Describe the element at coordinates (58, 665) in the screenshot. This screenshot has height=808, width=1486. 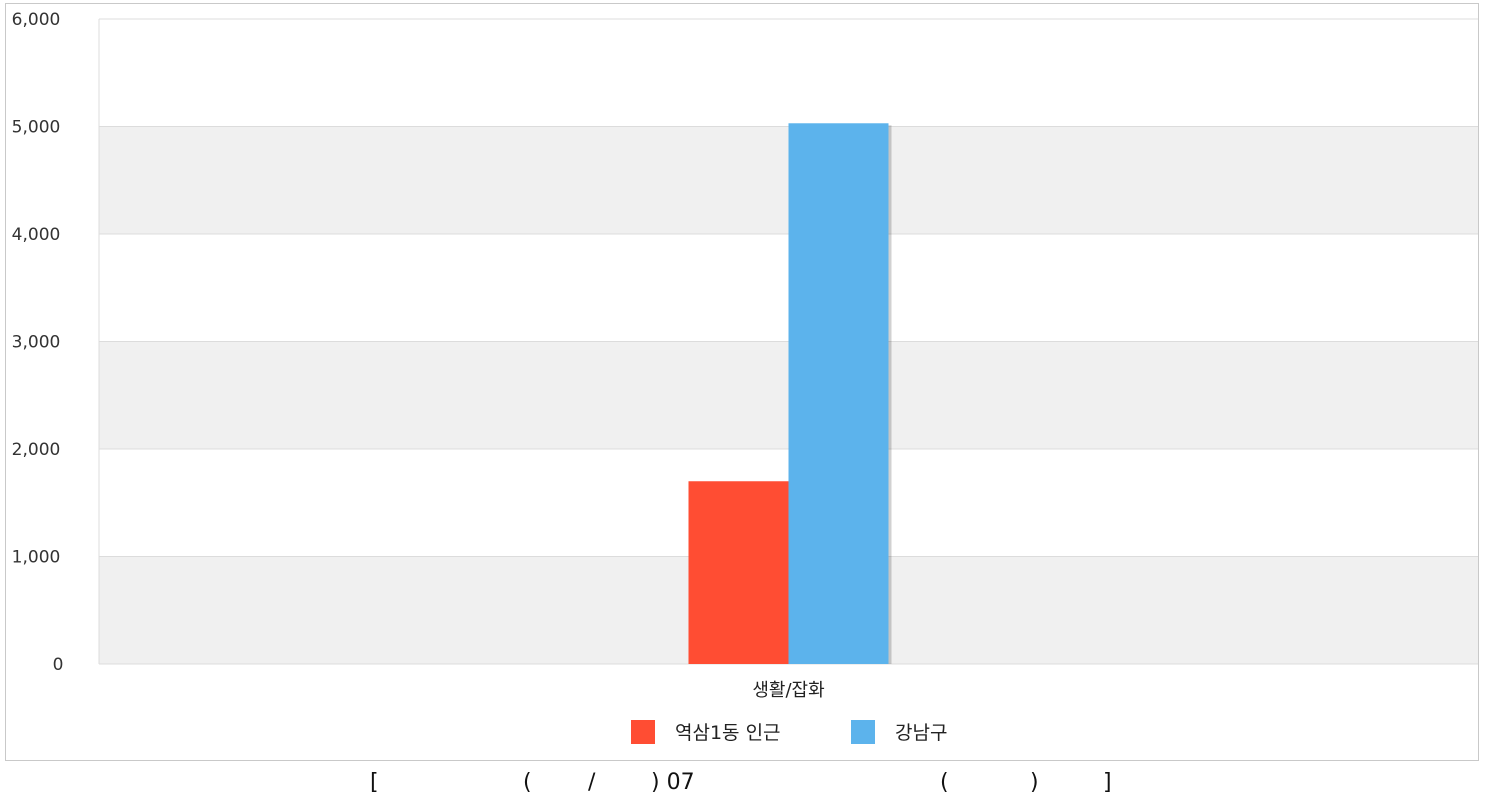
I see `y-tick-label: 0` at that location.